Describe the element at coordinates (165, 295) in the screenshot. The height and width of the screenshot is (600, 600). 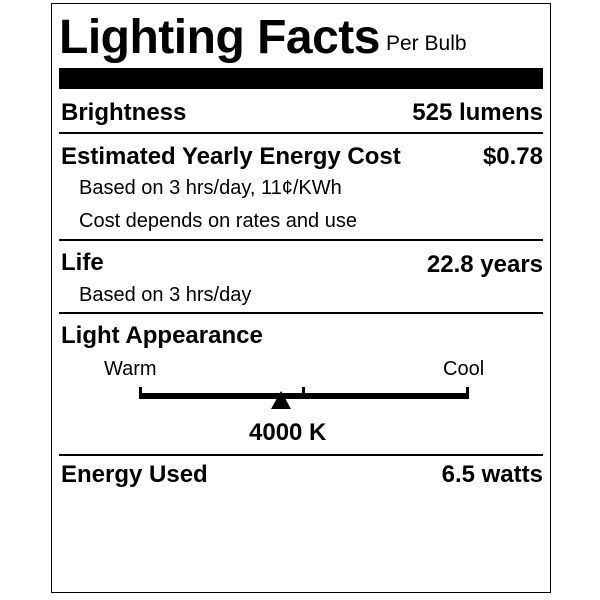
I see `life-note: Based on 3 hrs/day` at that location.